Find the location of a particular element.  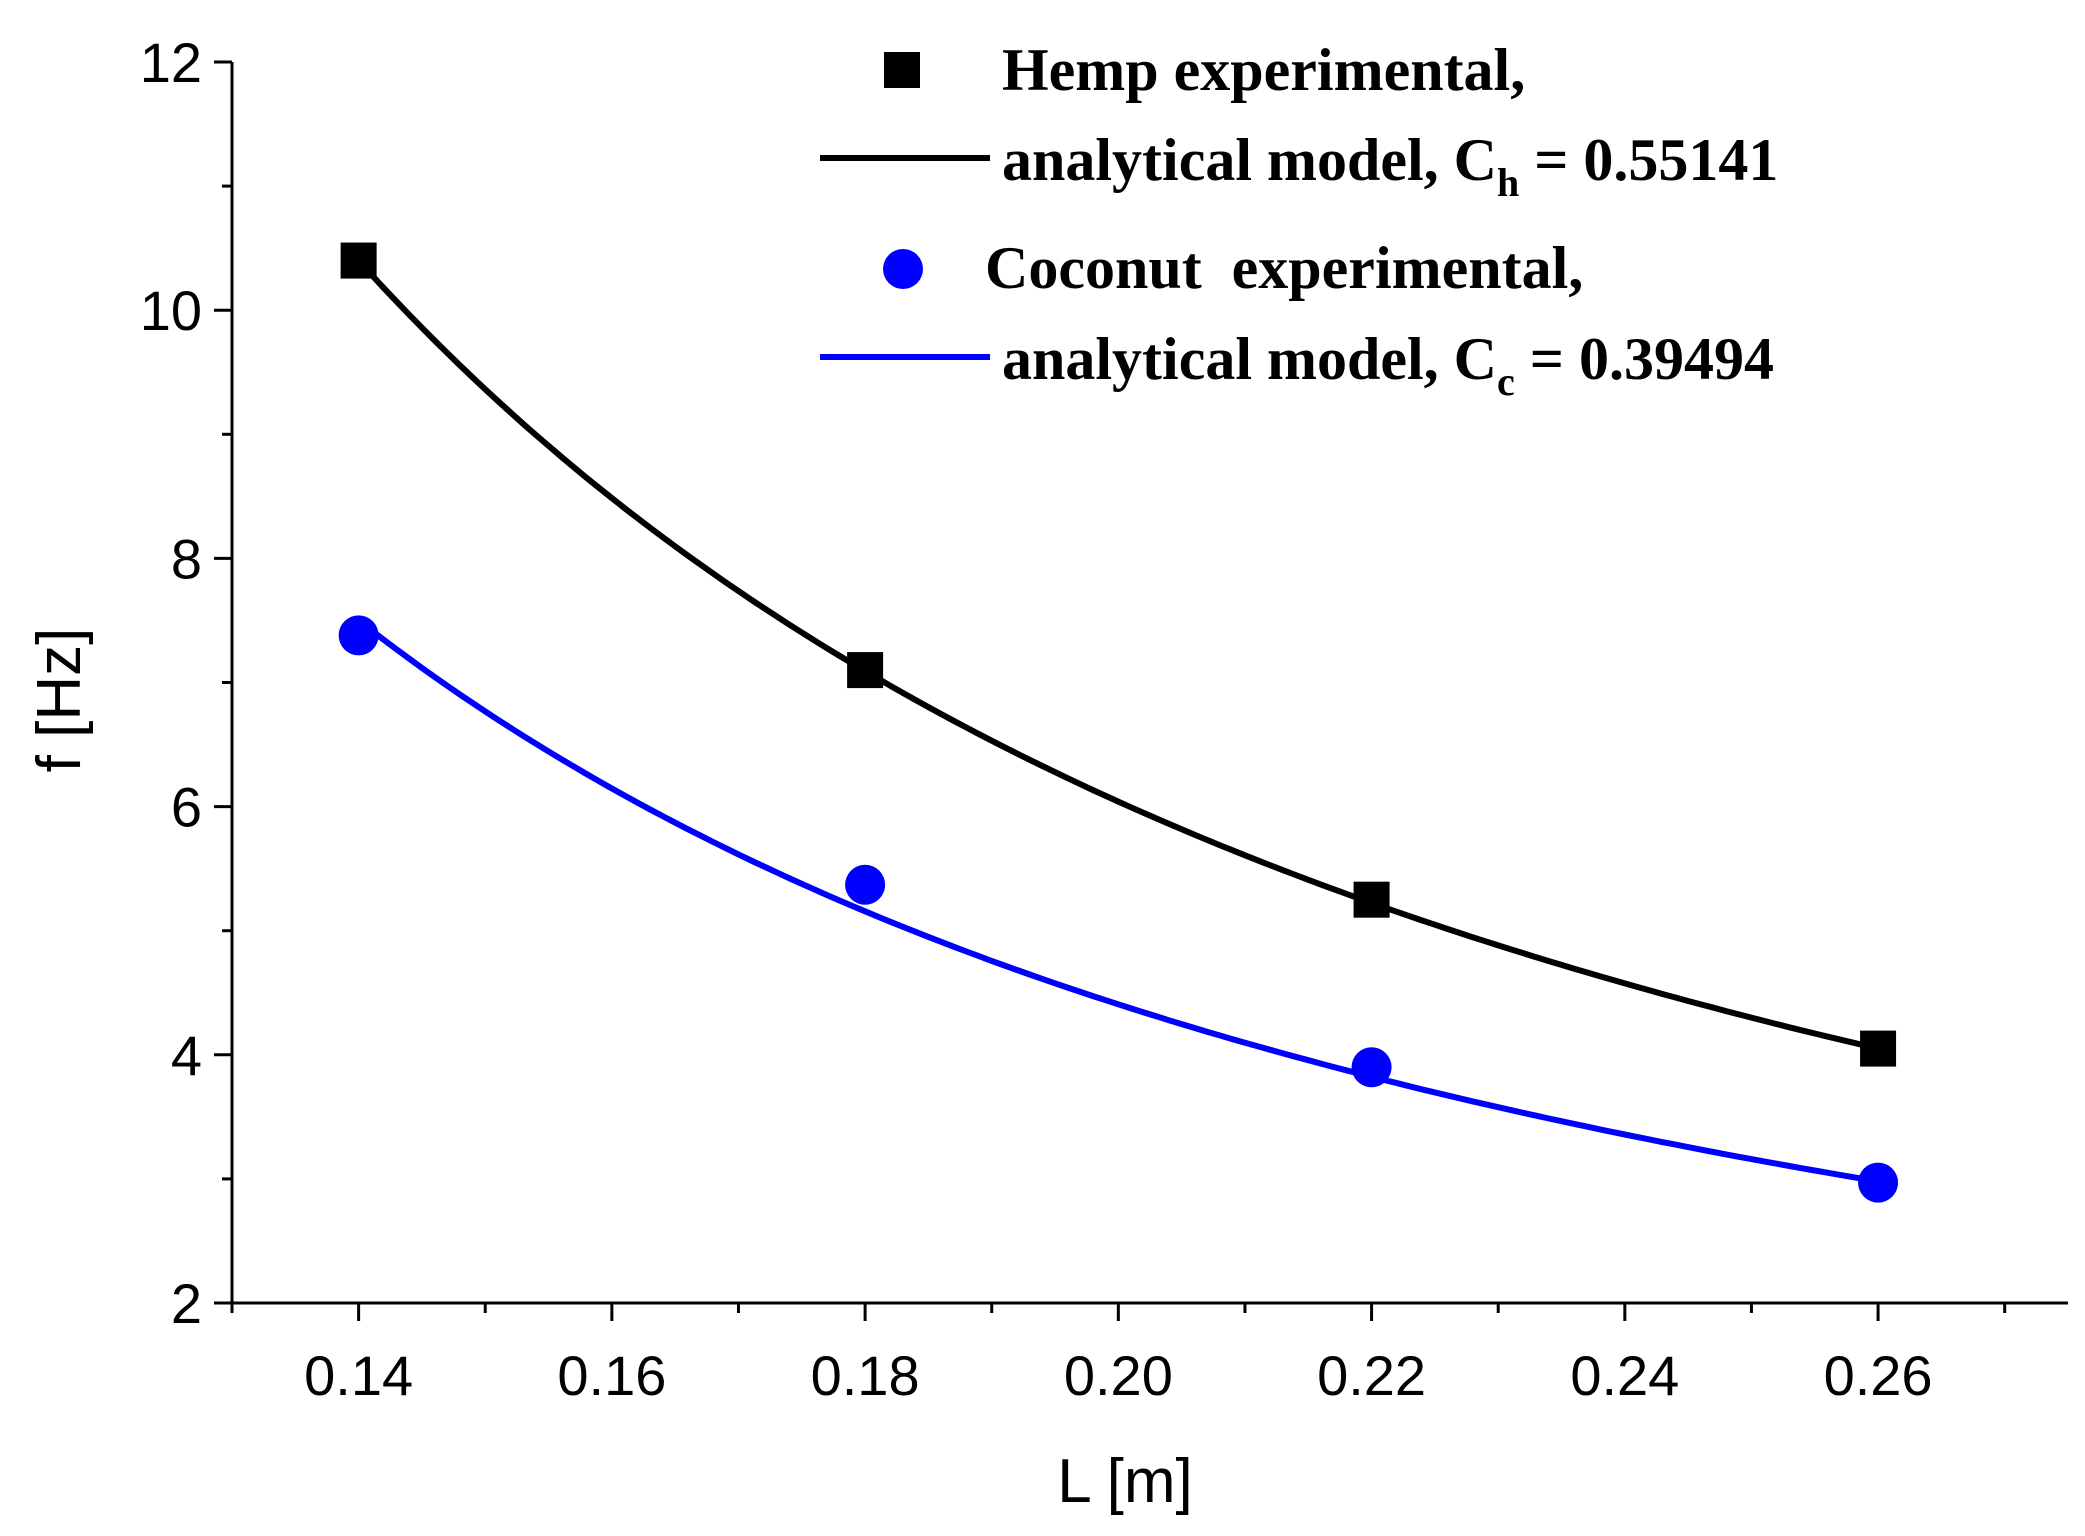

legend-text-coconut-analytical: analytical model, Cc = 0.39494 is located at coordinates (1388, 365).